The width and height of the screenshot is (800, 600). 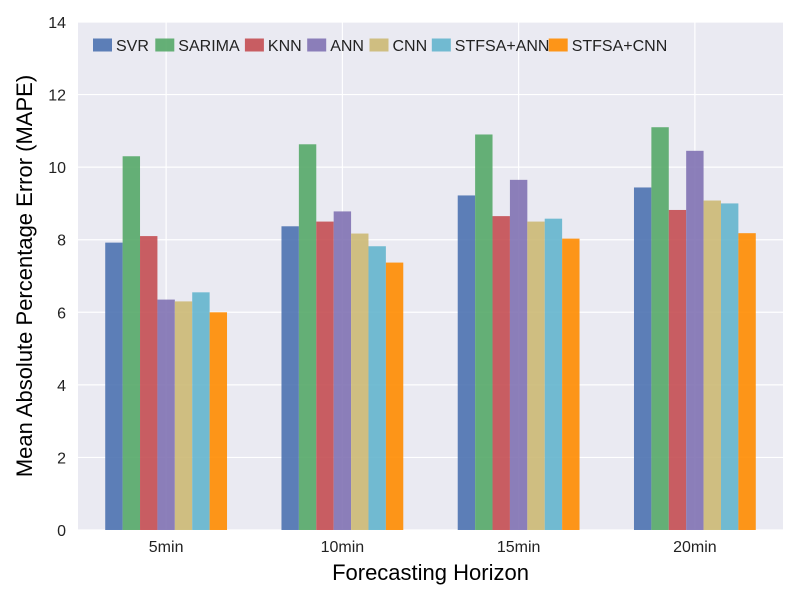 I want to click on legend-label: SARIMA, so click(x=209, y=46).